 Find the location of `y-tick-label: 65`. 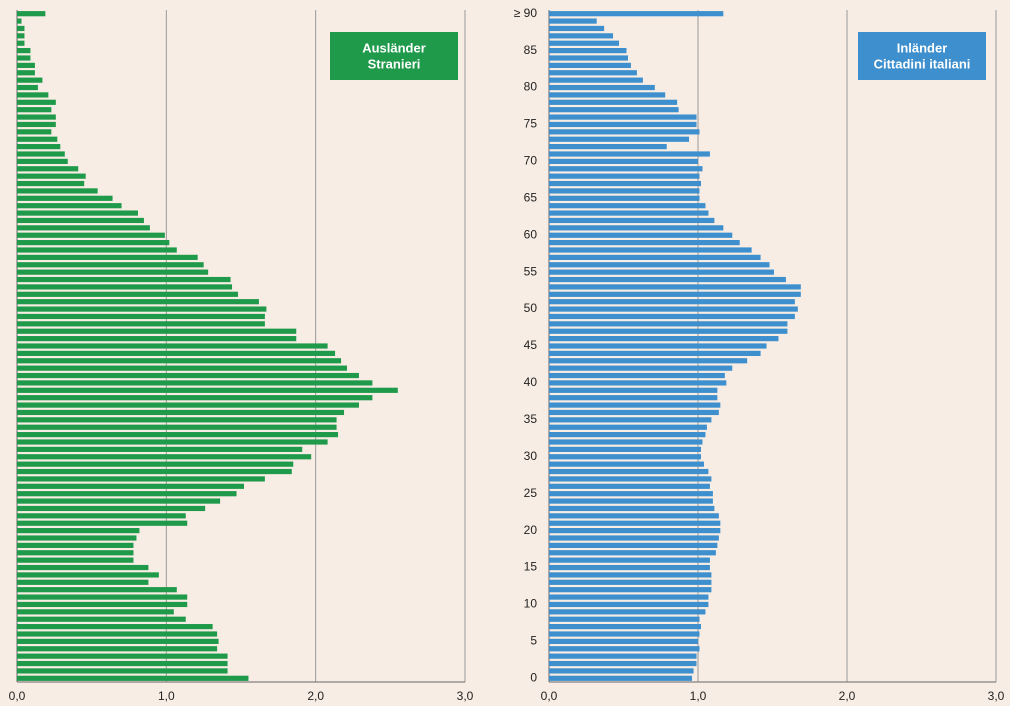

y-tick-label: 65 is located at coordinates (531, 197).